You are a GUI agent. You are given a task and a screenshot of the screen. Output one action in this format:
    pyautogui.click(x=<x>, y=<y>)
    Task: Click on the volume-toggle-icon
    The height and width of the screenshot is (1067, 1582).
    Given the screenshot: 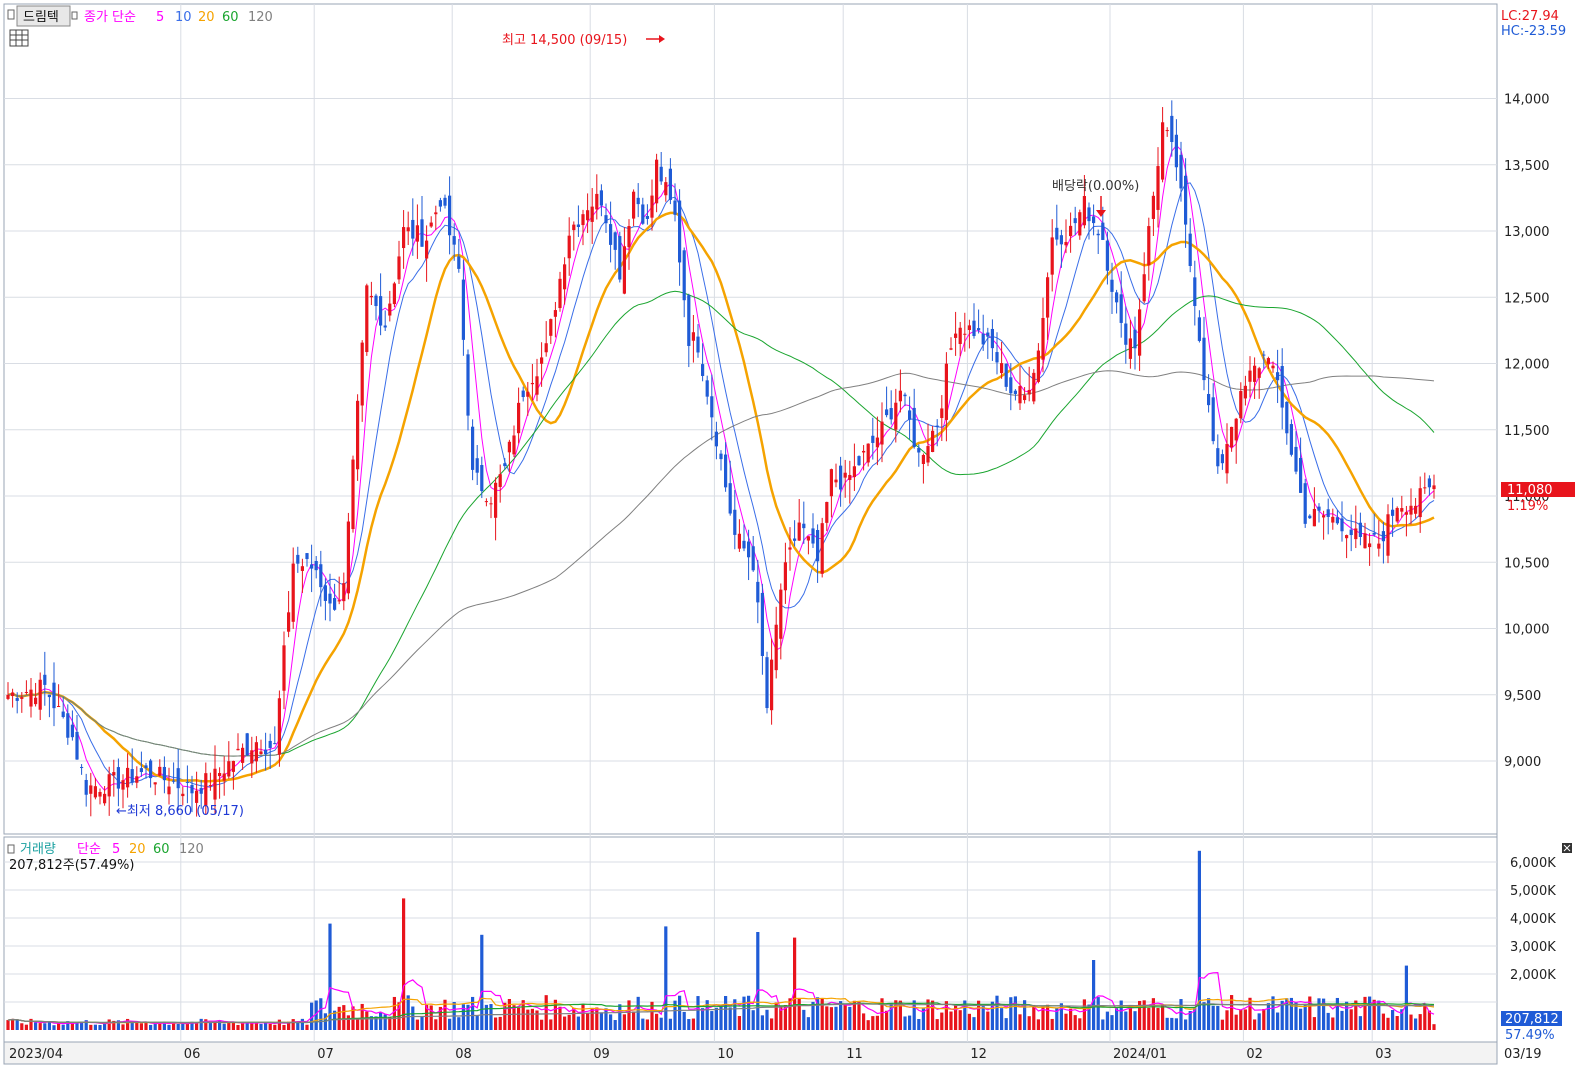 What is the action you would take?
    pyautogui.click(x=11, y=849)
    